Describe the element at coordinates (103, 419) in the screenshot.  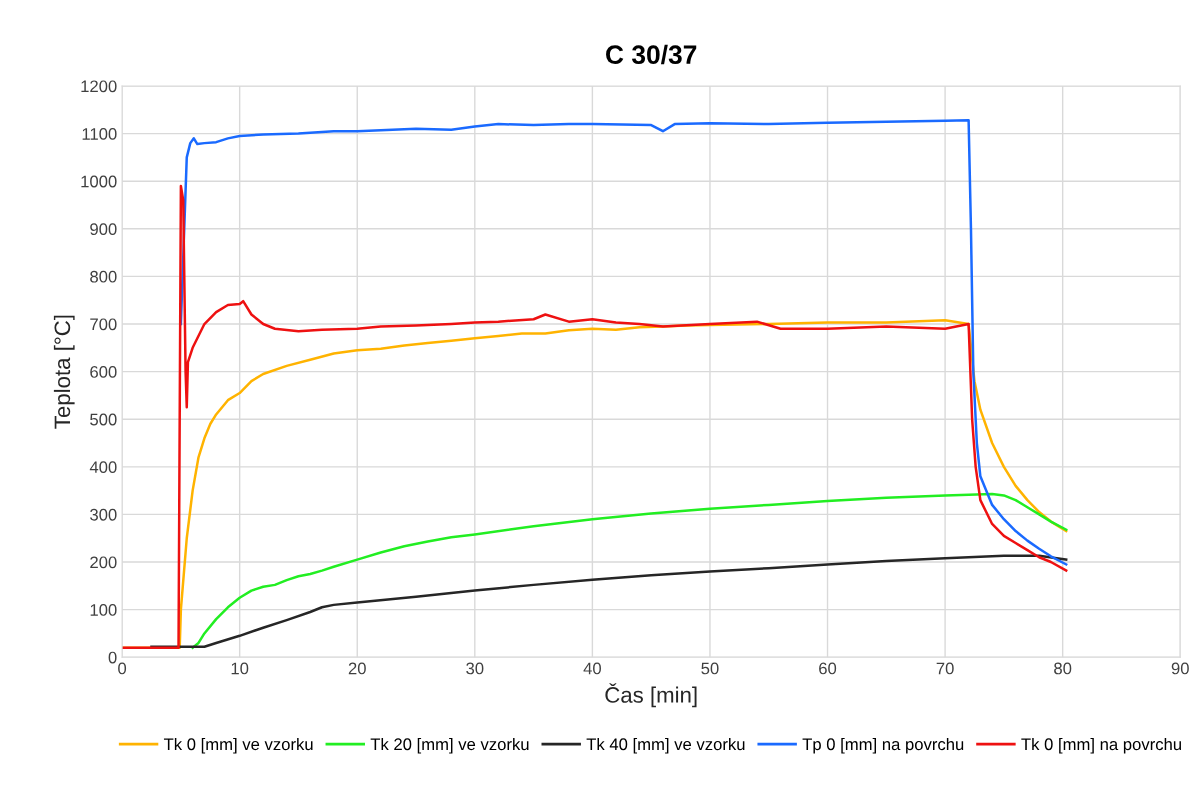
I see `y-tick-label: 500` at that location.